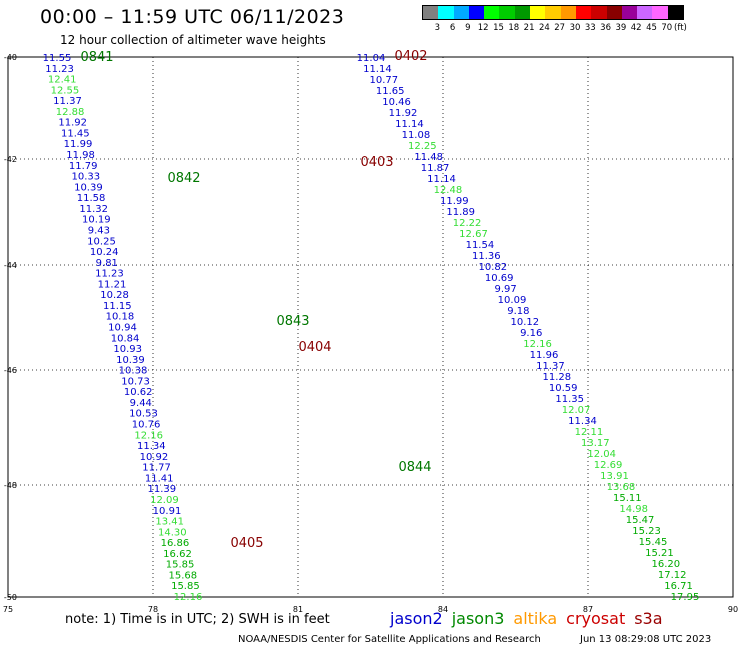 Image resolution: width=740 pixels, height=650 pixels. What do you see at coordinates (122, 328) in the screenshot?
I see `swh-value-track-a: 10.94` at bounding box center [122, 328].